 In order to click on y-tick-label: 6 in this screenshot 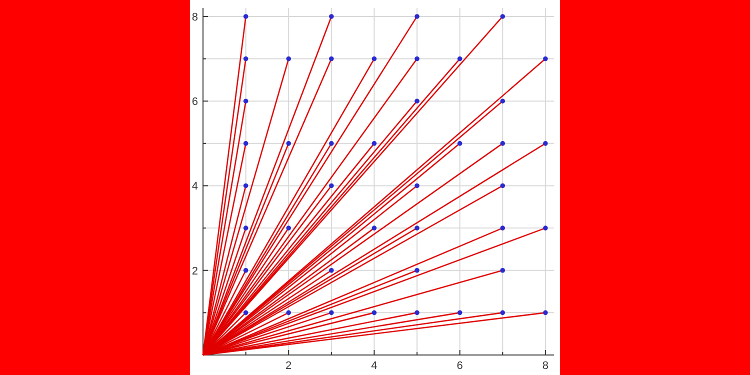, I will do `click(195, 102)`.